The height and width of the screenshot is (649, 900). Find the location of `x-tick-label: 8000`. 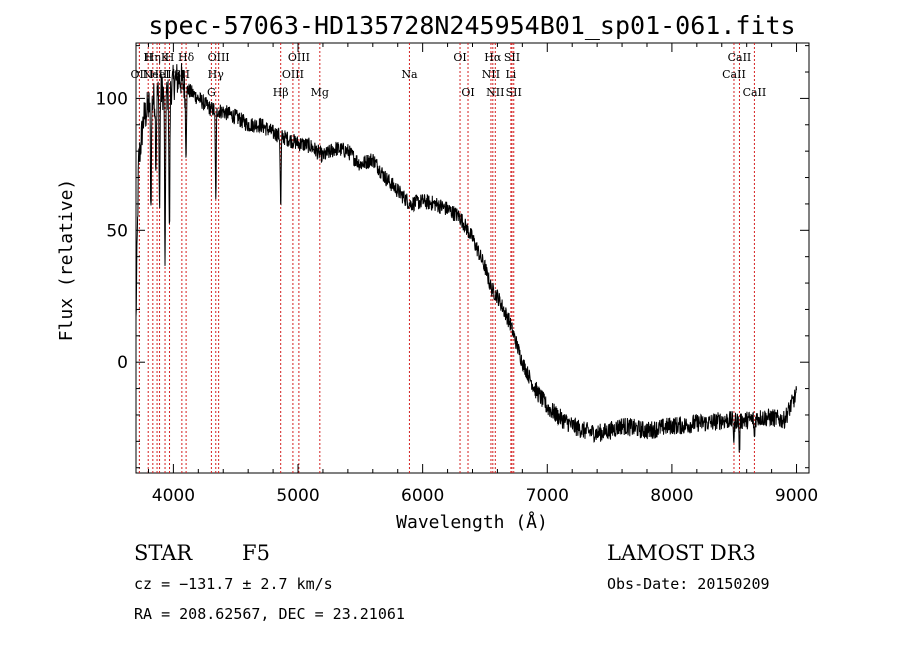

x-tick-label: 8000 is located at coordinates (671, 496).